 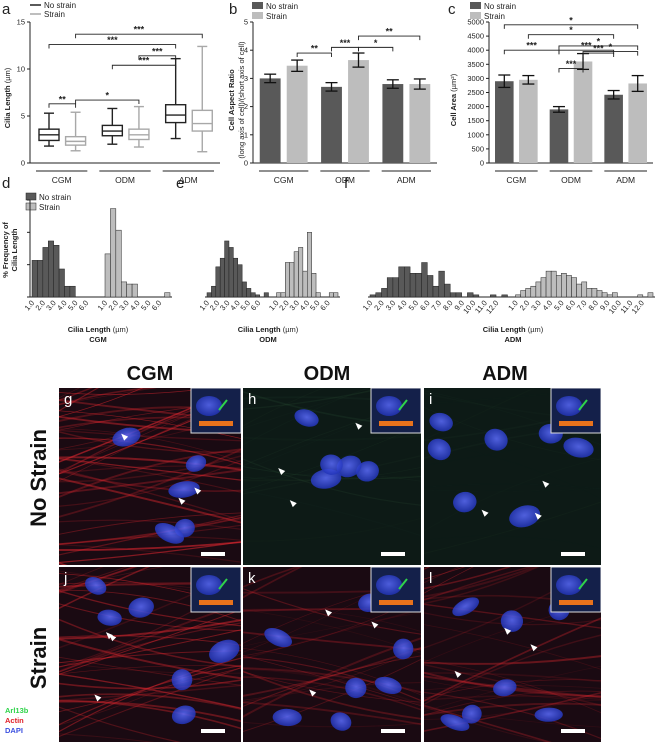 What do you see at coordinates (583, 405) in the screenshot?
I see `inset-cilium` at bounding box center [583, 405].